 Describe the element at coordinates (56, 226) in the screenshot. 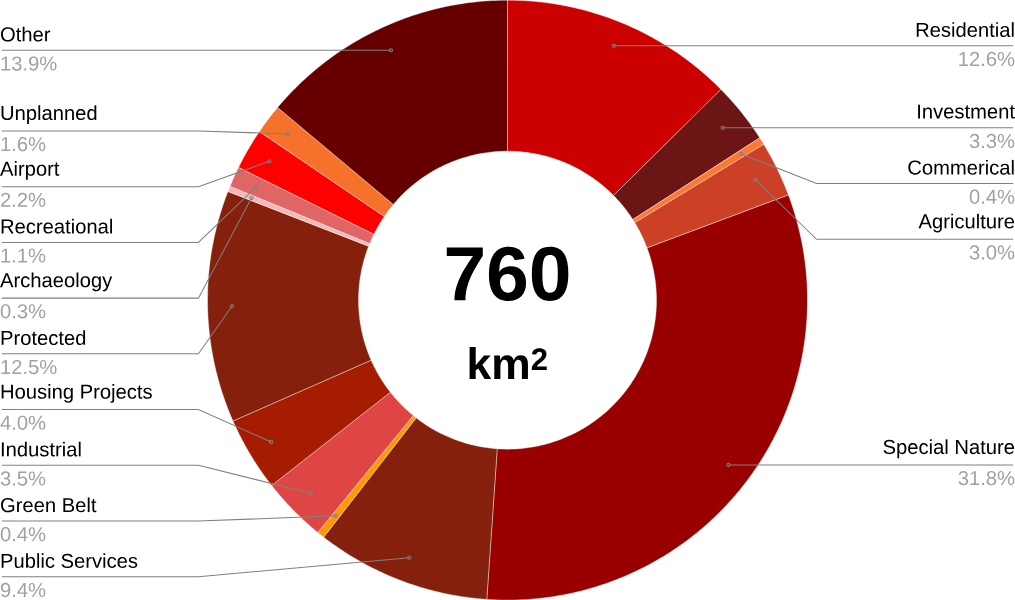

I see `slice-label: Recreational` at that location.